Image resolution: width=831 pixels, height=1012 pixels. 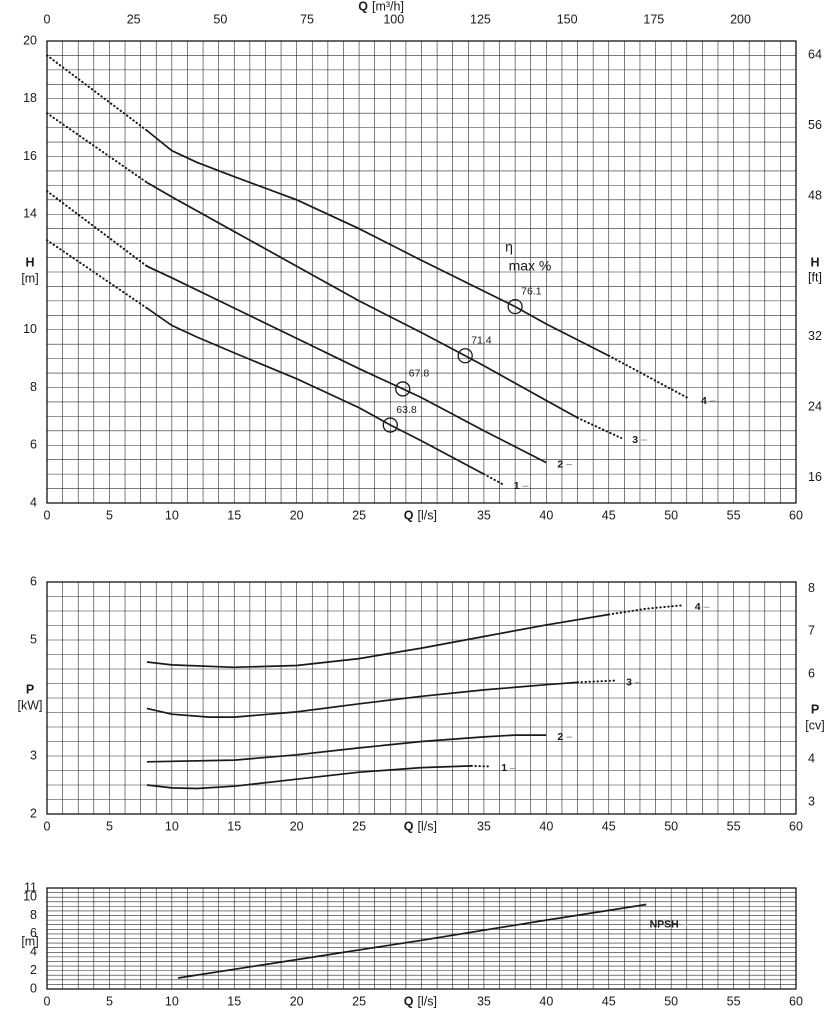 I want to click on x2-tick-label: 50, so click(x=220, y=19).